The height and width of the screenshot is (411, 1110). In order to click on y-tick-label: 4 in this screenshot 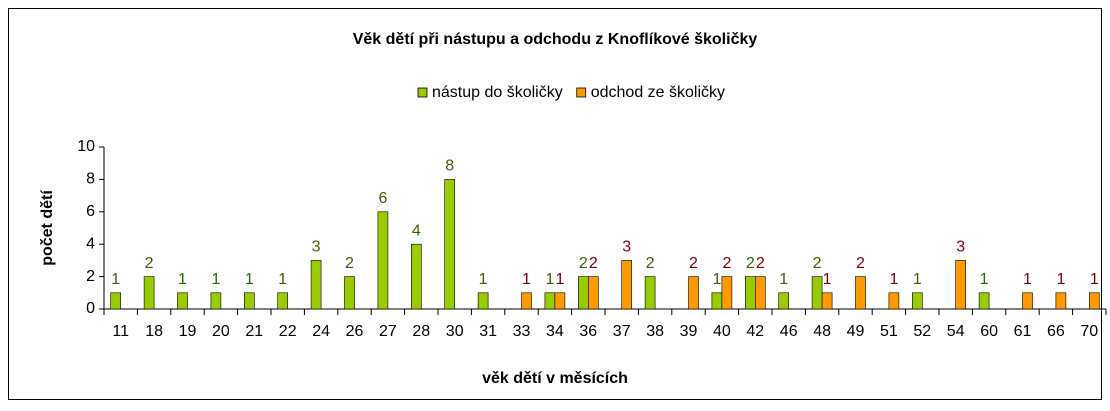, I will do `click(90, 243)`.